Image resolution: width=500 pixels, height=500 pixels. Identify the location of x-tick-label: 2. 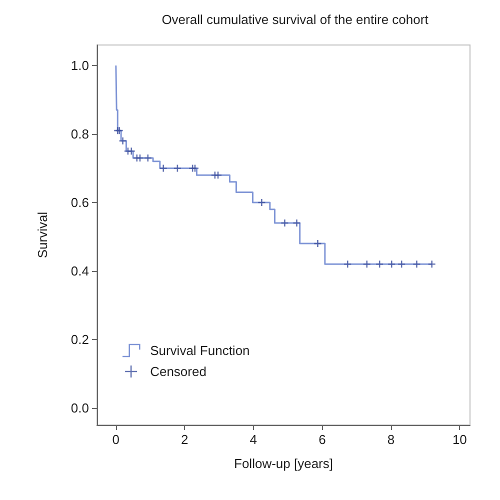
(184, 439).